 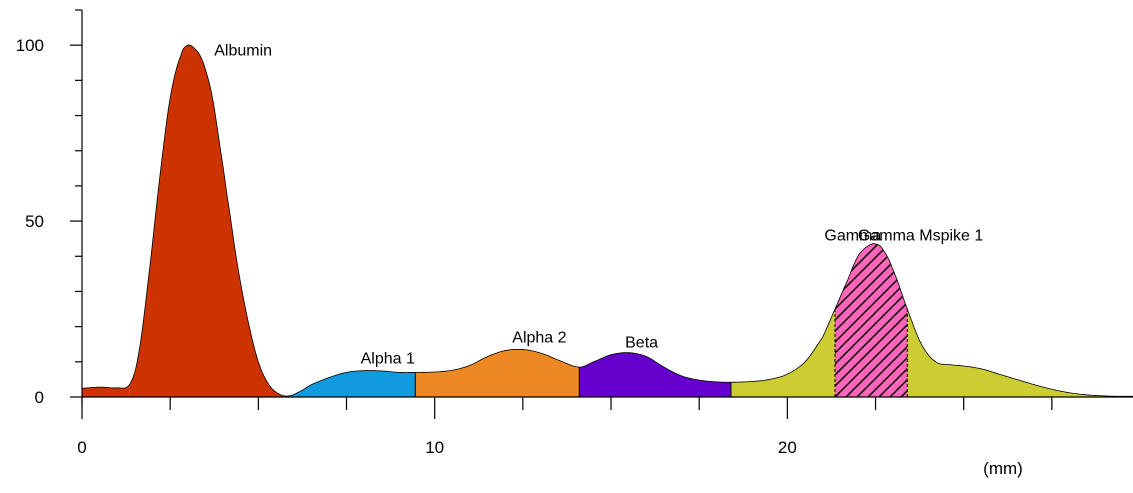 What do you see at coordinates (106, 390) in the screenshot?
I see `pre-albumin-area` at bounding box center [106, 390].